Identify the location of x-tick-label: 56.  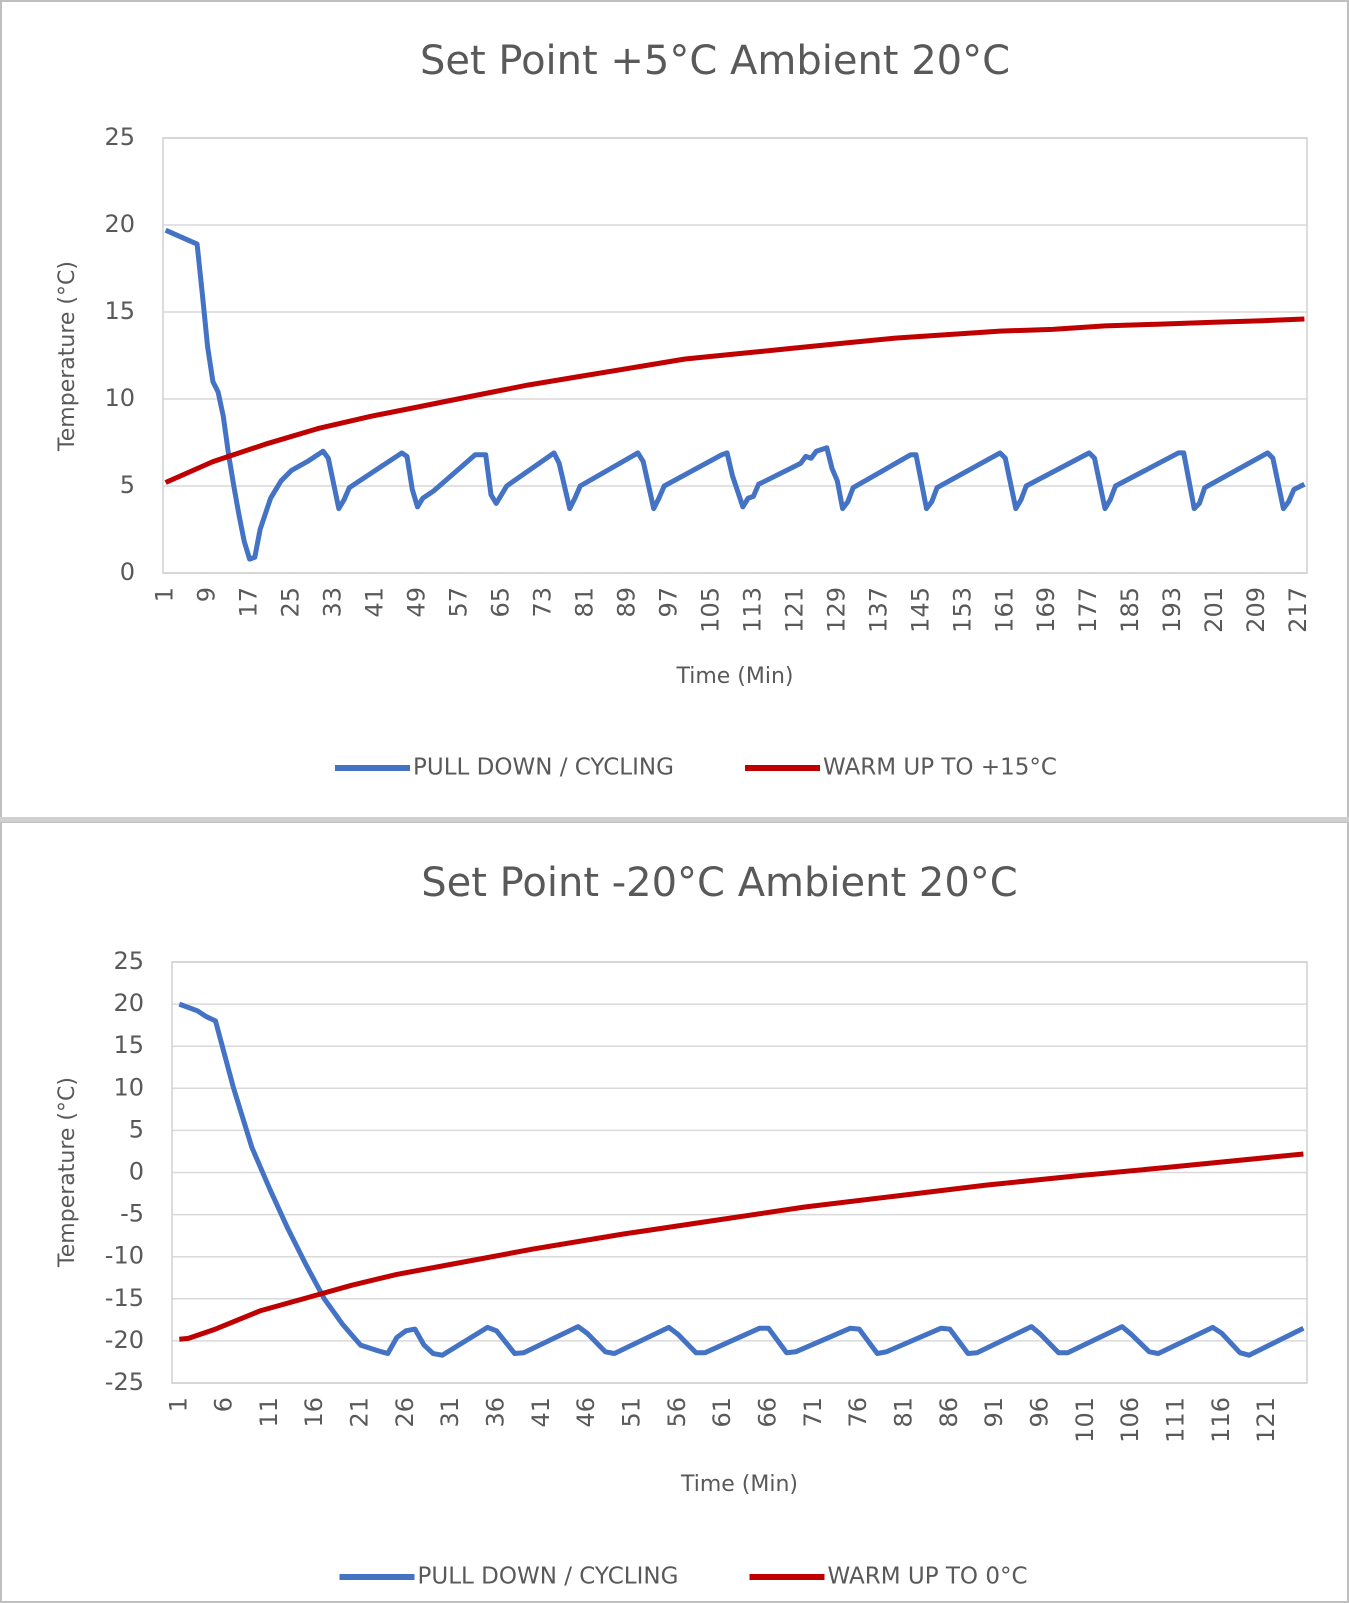
(677, 1412).